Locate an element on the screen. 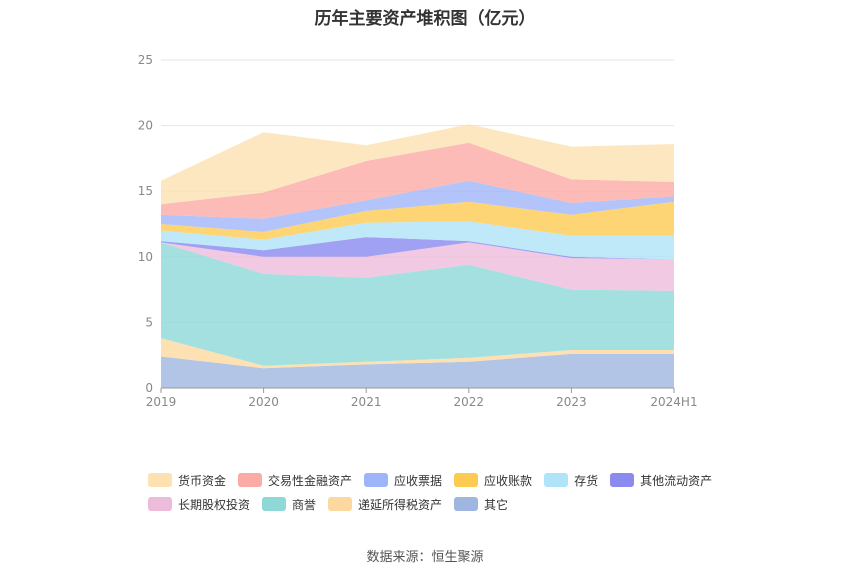 The image size is (850, 575). legend-item: 商誉 is located at coordinates (289, 504).